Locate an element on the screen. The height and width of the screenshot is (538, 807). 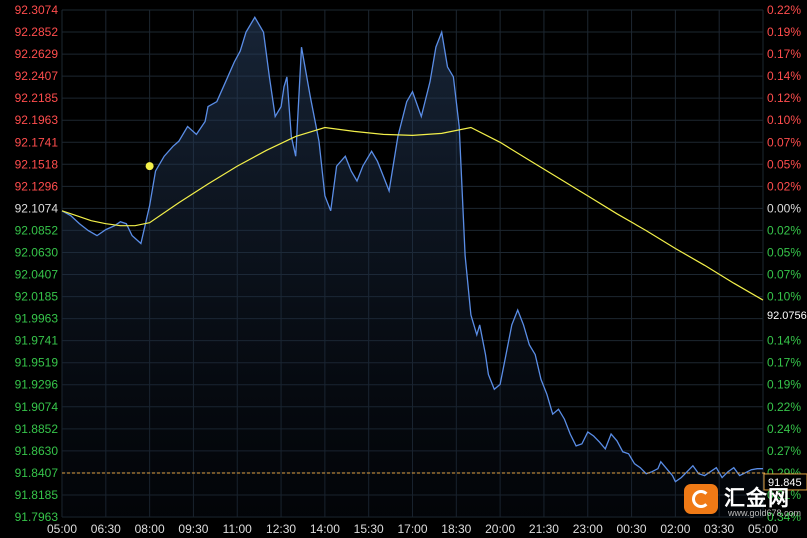
y-tick-label: 91.9074 is located at coordinates (37, 407).